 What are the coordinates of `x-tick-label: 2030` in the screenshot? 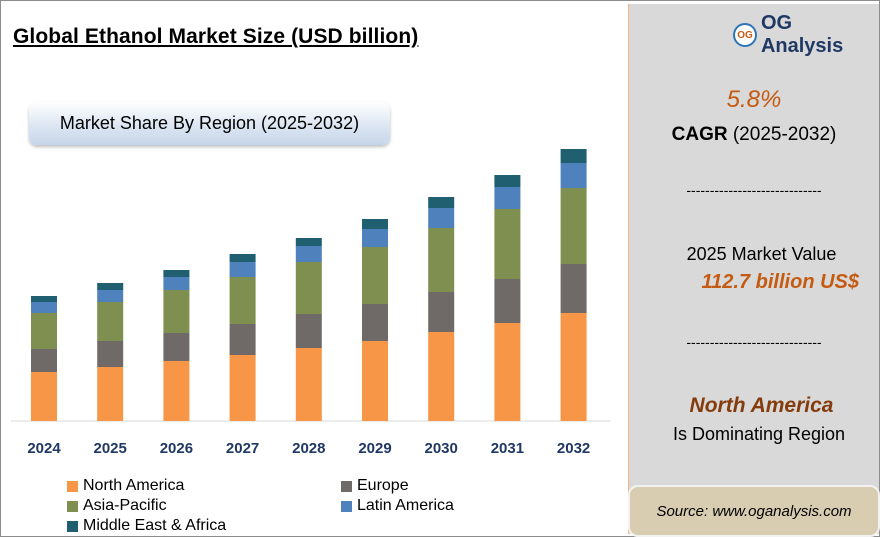 It's located at (441, 448).